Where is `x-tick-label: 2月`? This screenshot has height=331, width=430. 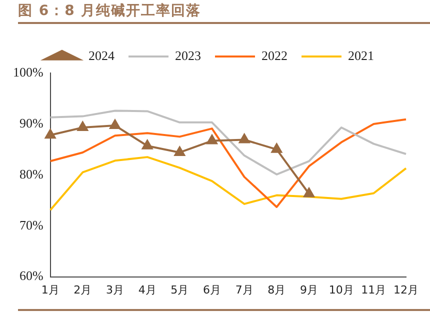 x-tick-label: 2月 is located at coordinates (83, 289).